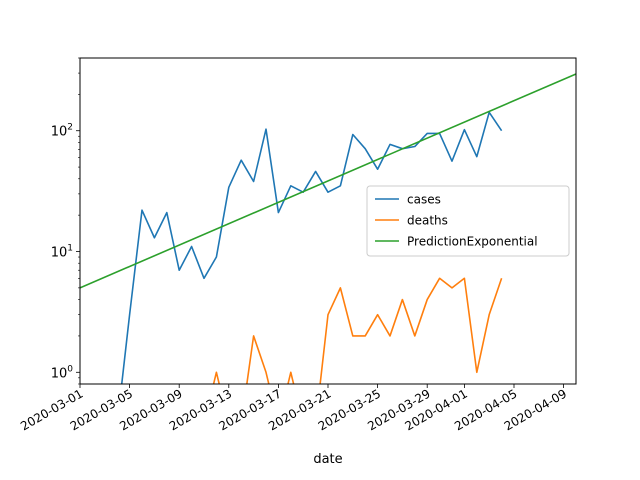 The image size is (640, 480). I want to click on y-tick-label: 10¹, so click(62, 252).